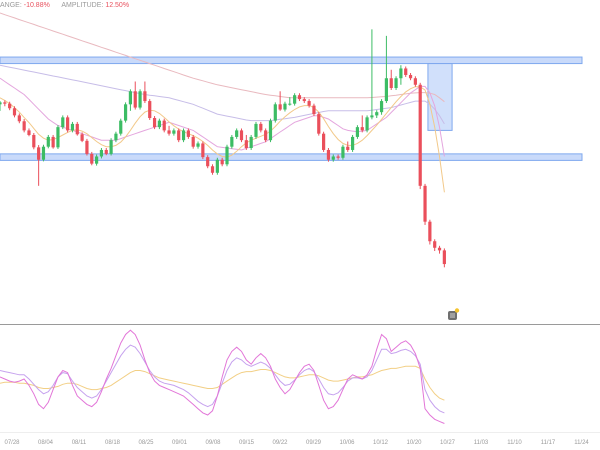  What do you see at coordinates (180, 443) in the screenshot?
I see `x-tick-5: 09/01` at bounding box center [180, 443].